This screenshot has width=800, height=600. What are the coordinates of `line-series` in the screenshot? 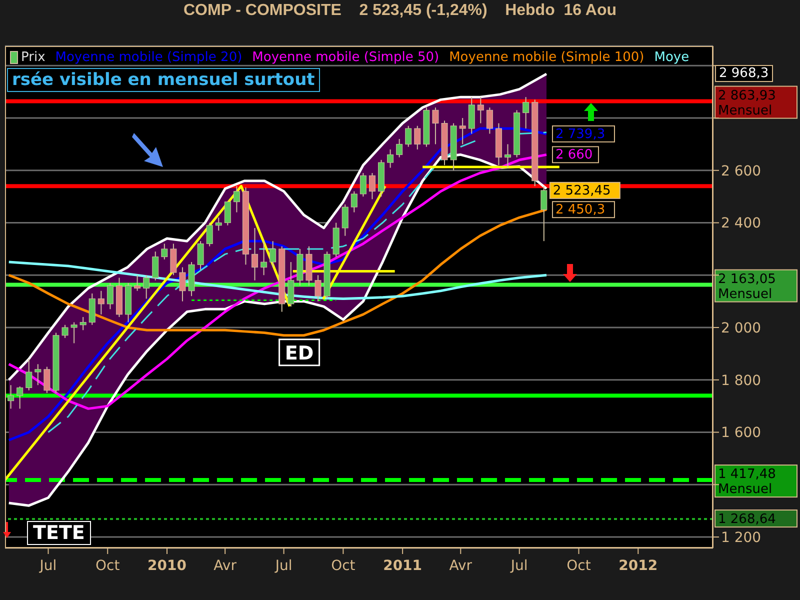 It's located at (278, 280).